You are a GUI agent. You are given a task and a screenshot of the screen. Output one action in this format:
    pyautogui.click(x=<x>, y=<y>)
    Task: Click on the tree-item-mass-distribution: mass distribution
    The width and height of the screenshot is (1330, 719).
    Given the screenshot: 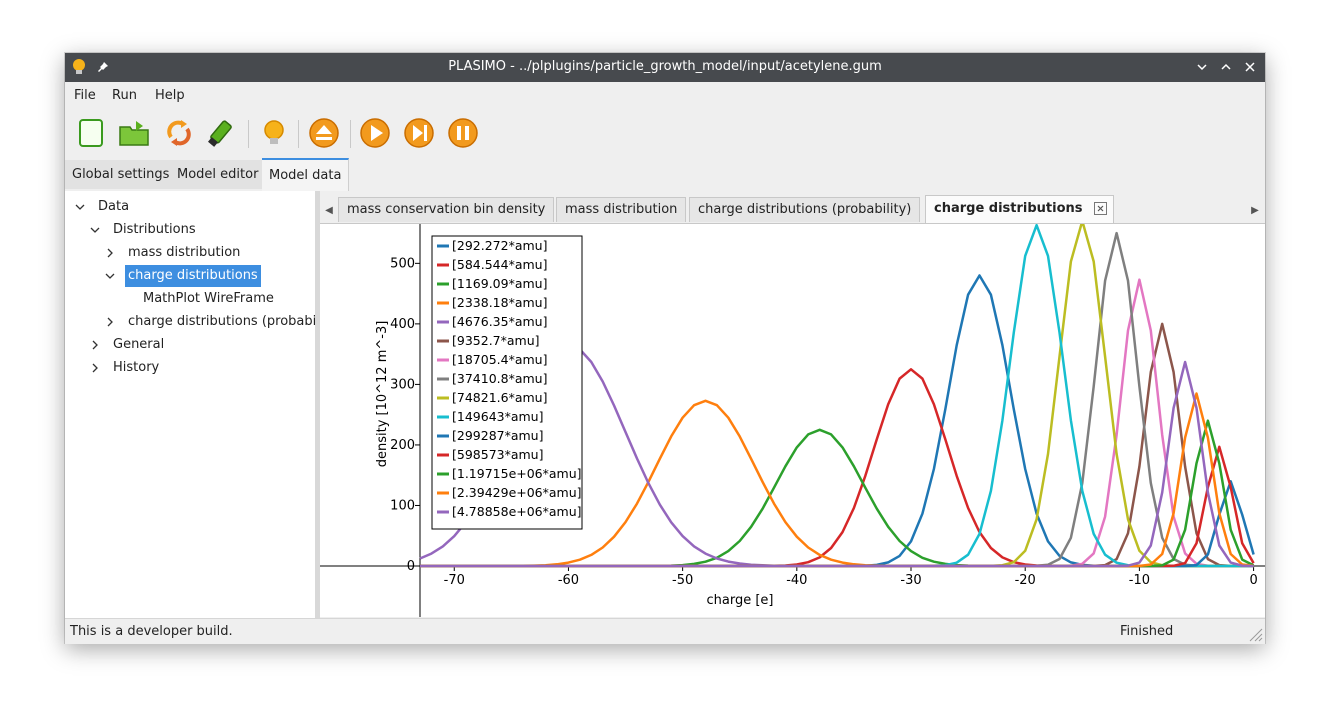 What is the action you would take?
    pyautogui.click(x=190, y=253)
    